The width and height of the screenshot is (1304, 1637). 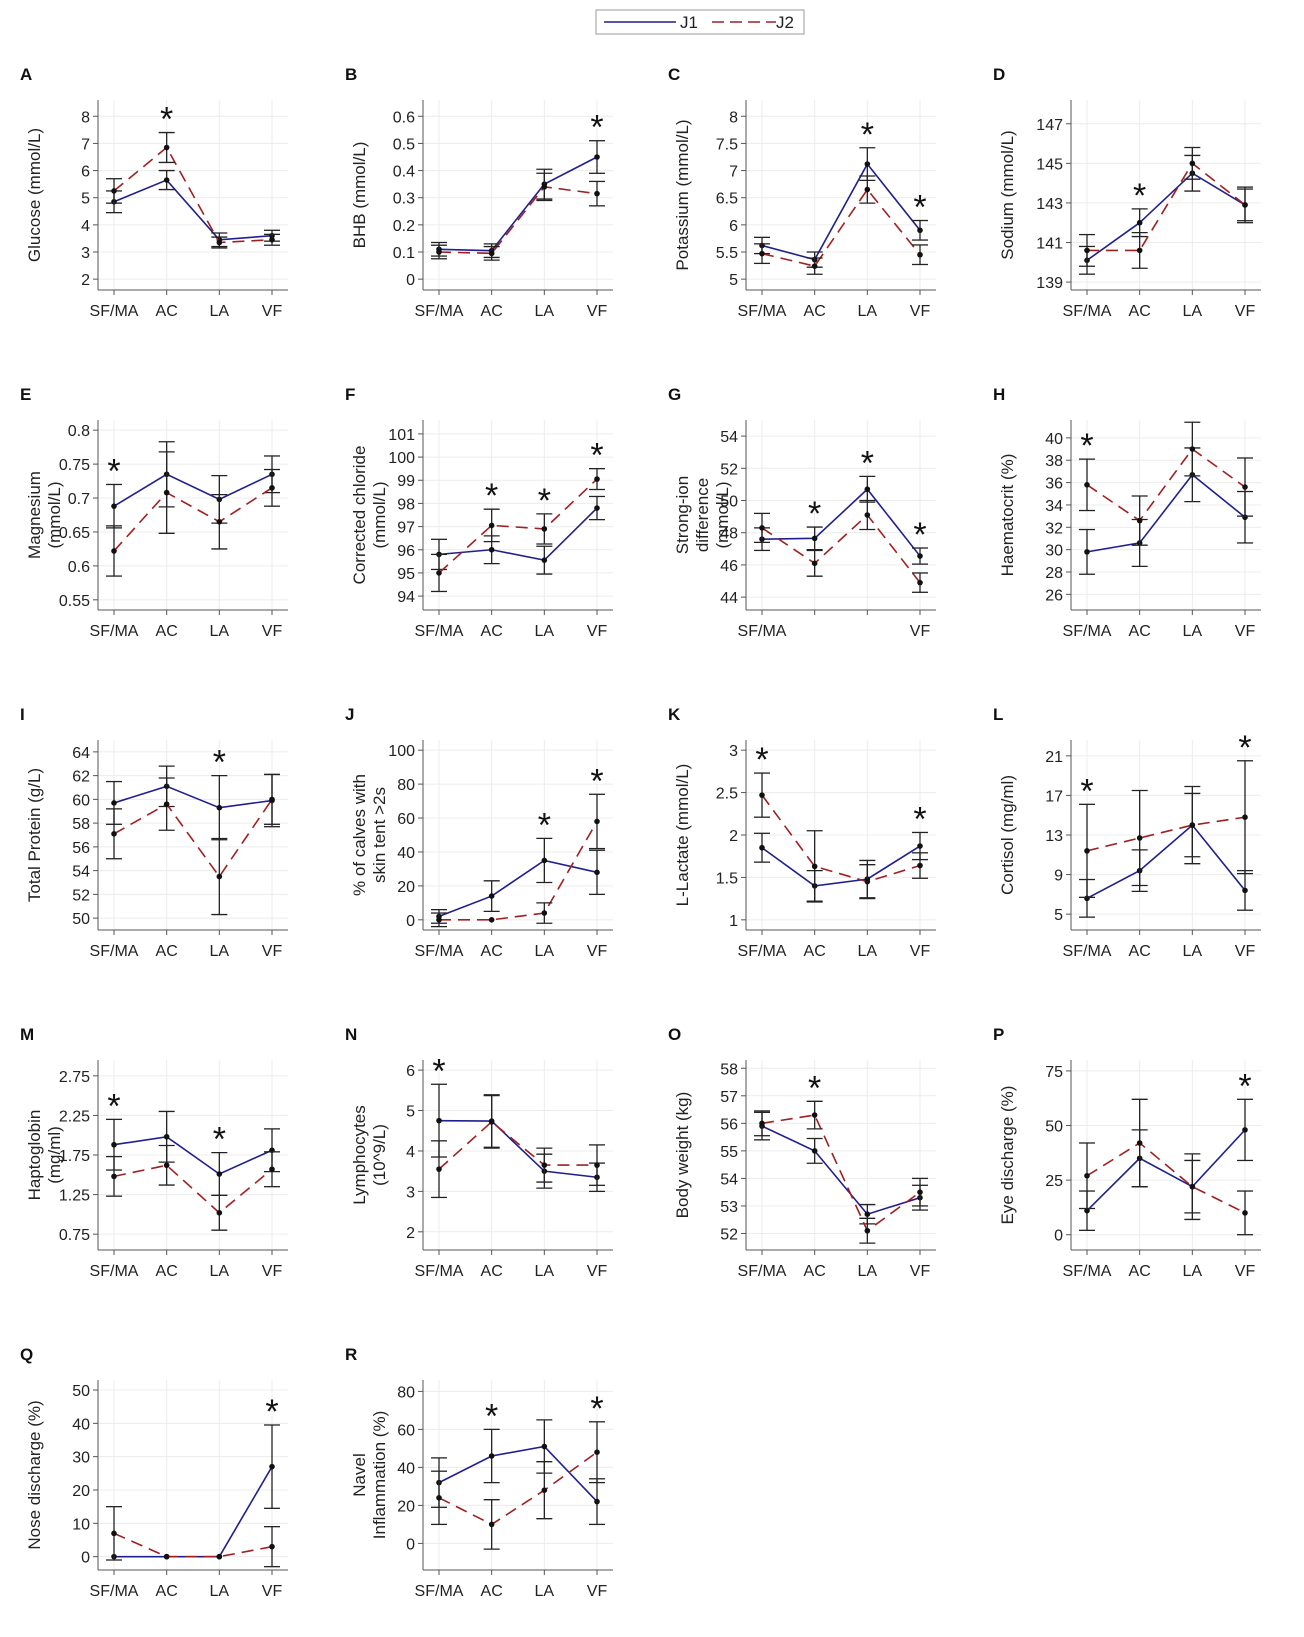 I want to click on y-axis-title: skin tent >2s, so click(x=379, y=835).